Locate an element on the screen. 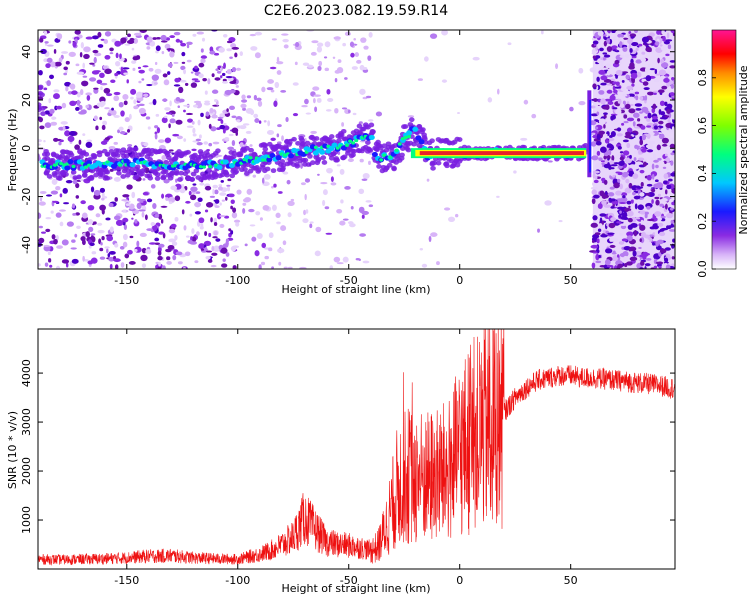  colorbar-frame is located at coordinates (724, 149).